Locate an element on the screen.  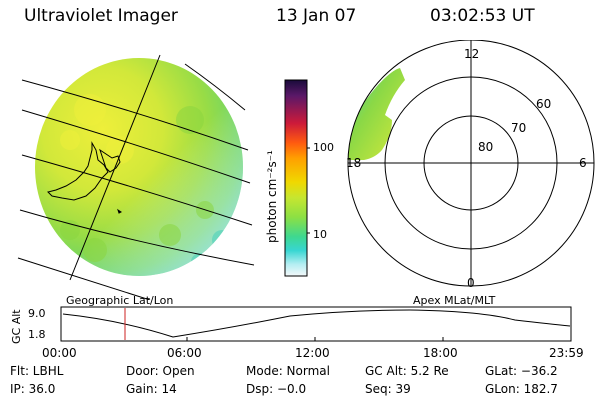
mlt-label-18: 18 is located at coordinates (354, 163).